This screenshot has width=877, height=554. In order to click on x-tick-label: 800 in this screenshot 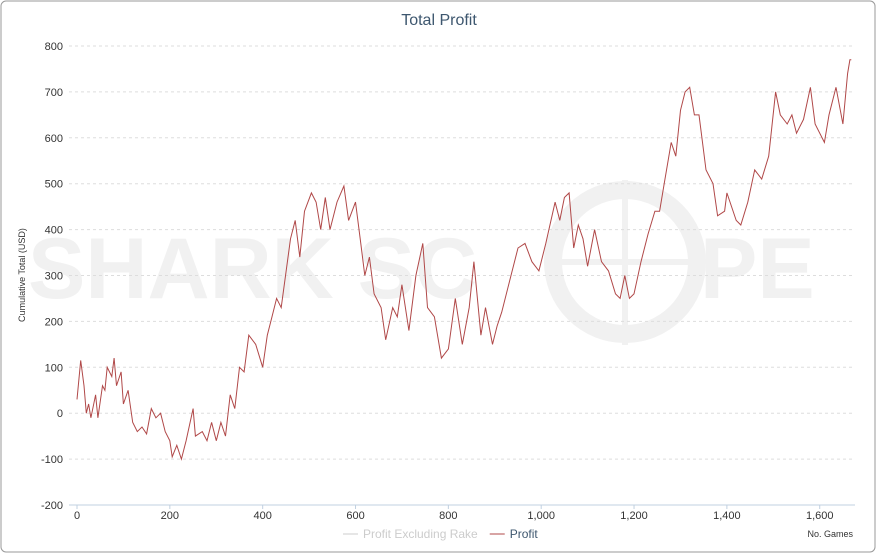, I will do `click(448, 516)`.